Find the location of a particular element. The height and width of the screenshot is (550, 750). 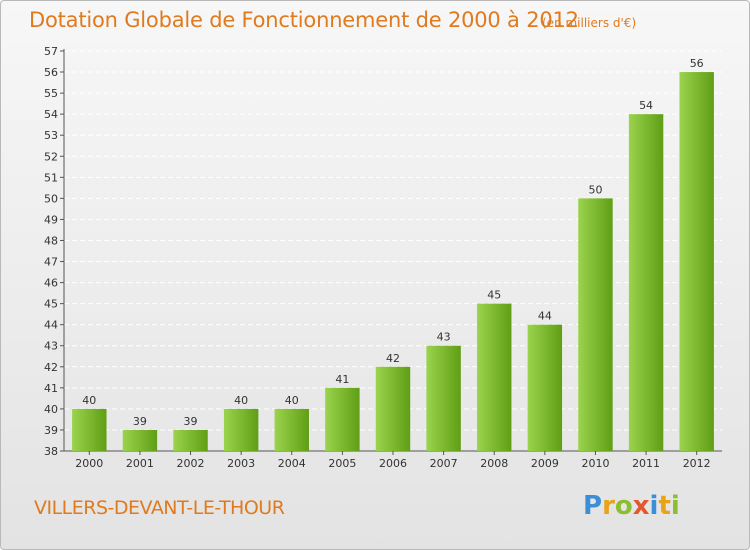

logo-letter: o is located at coordinates (623, 506).